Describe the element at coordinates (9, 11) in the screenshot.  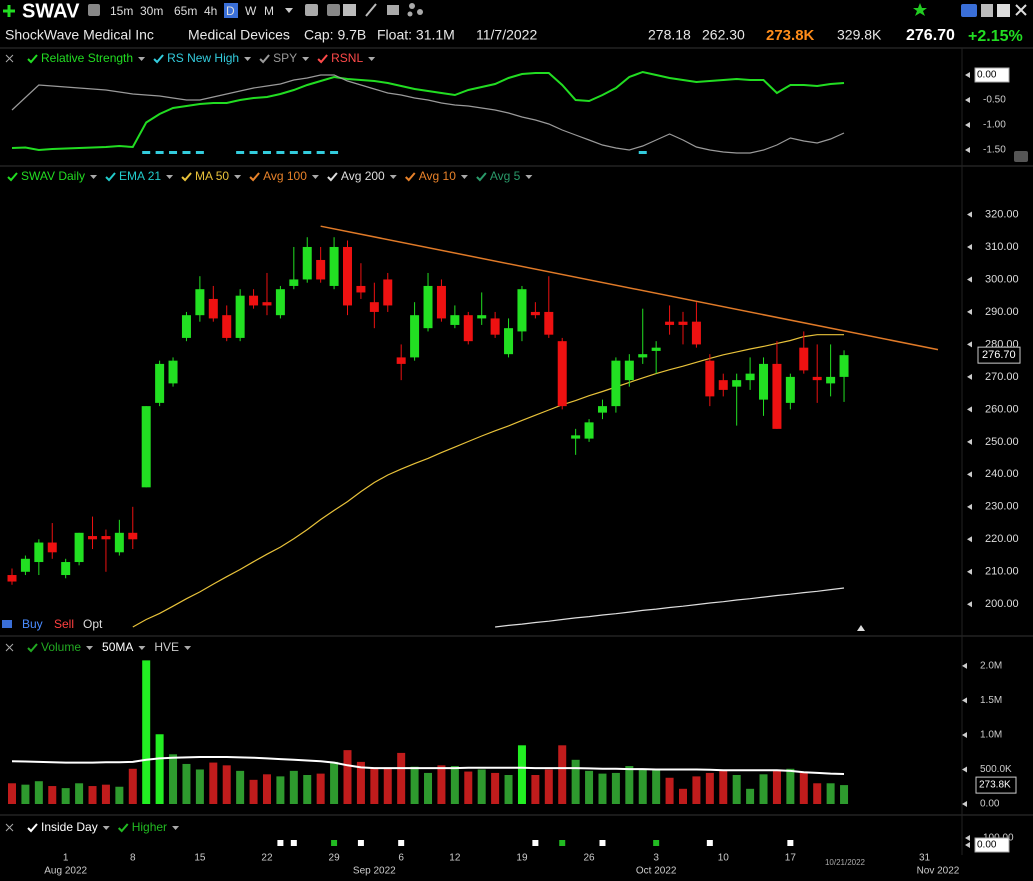
I see `add-icon` at that location.